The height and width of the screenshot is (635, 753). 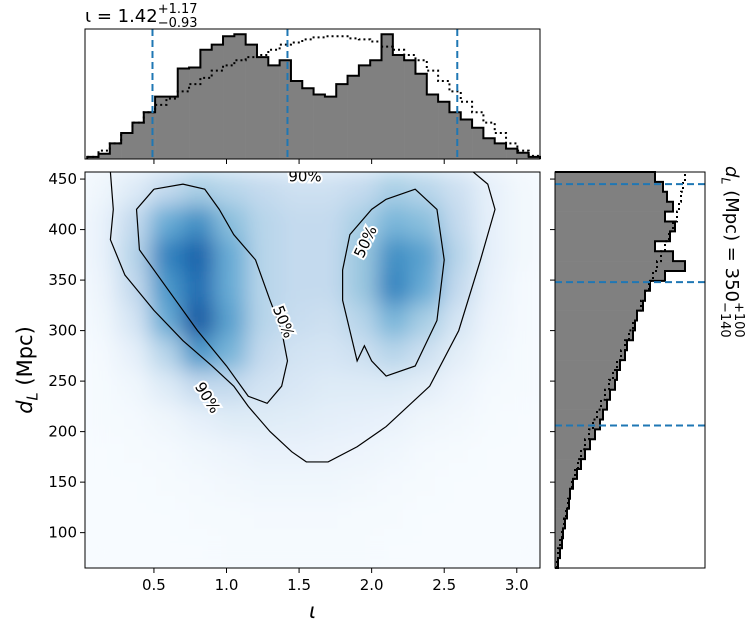 I want to click on contour-line, so click(x=393, y=282).